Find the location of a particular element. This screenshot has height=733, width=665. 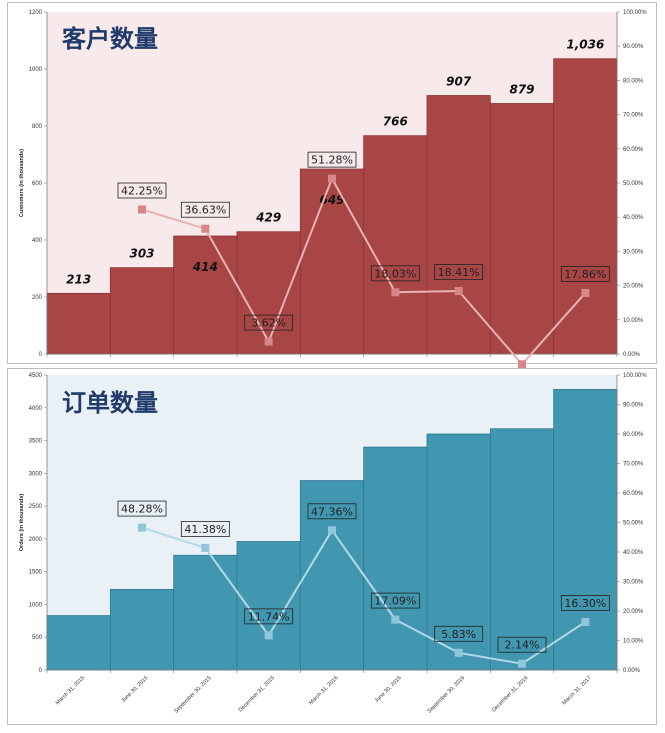

y-axis-title: Customers (in thousands) is located at coordinates (22, 183).